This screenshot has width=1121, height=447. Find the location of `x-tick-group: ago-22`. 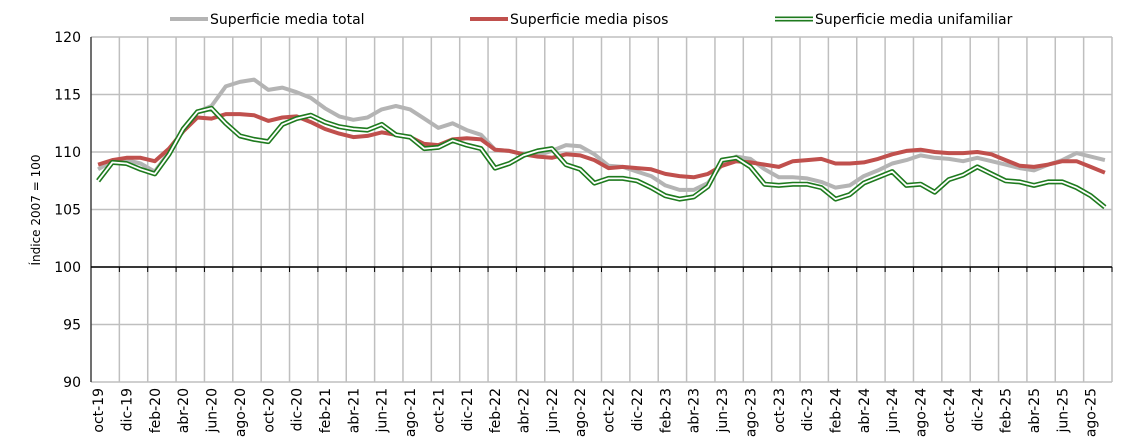

x-tick-group: ago-22 is located at coordinates (581, 412).